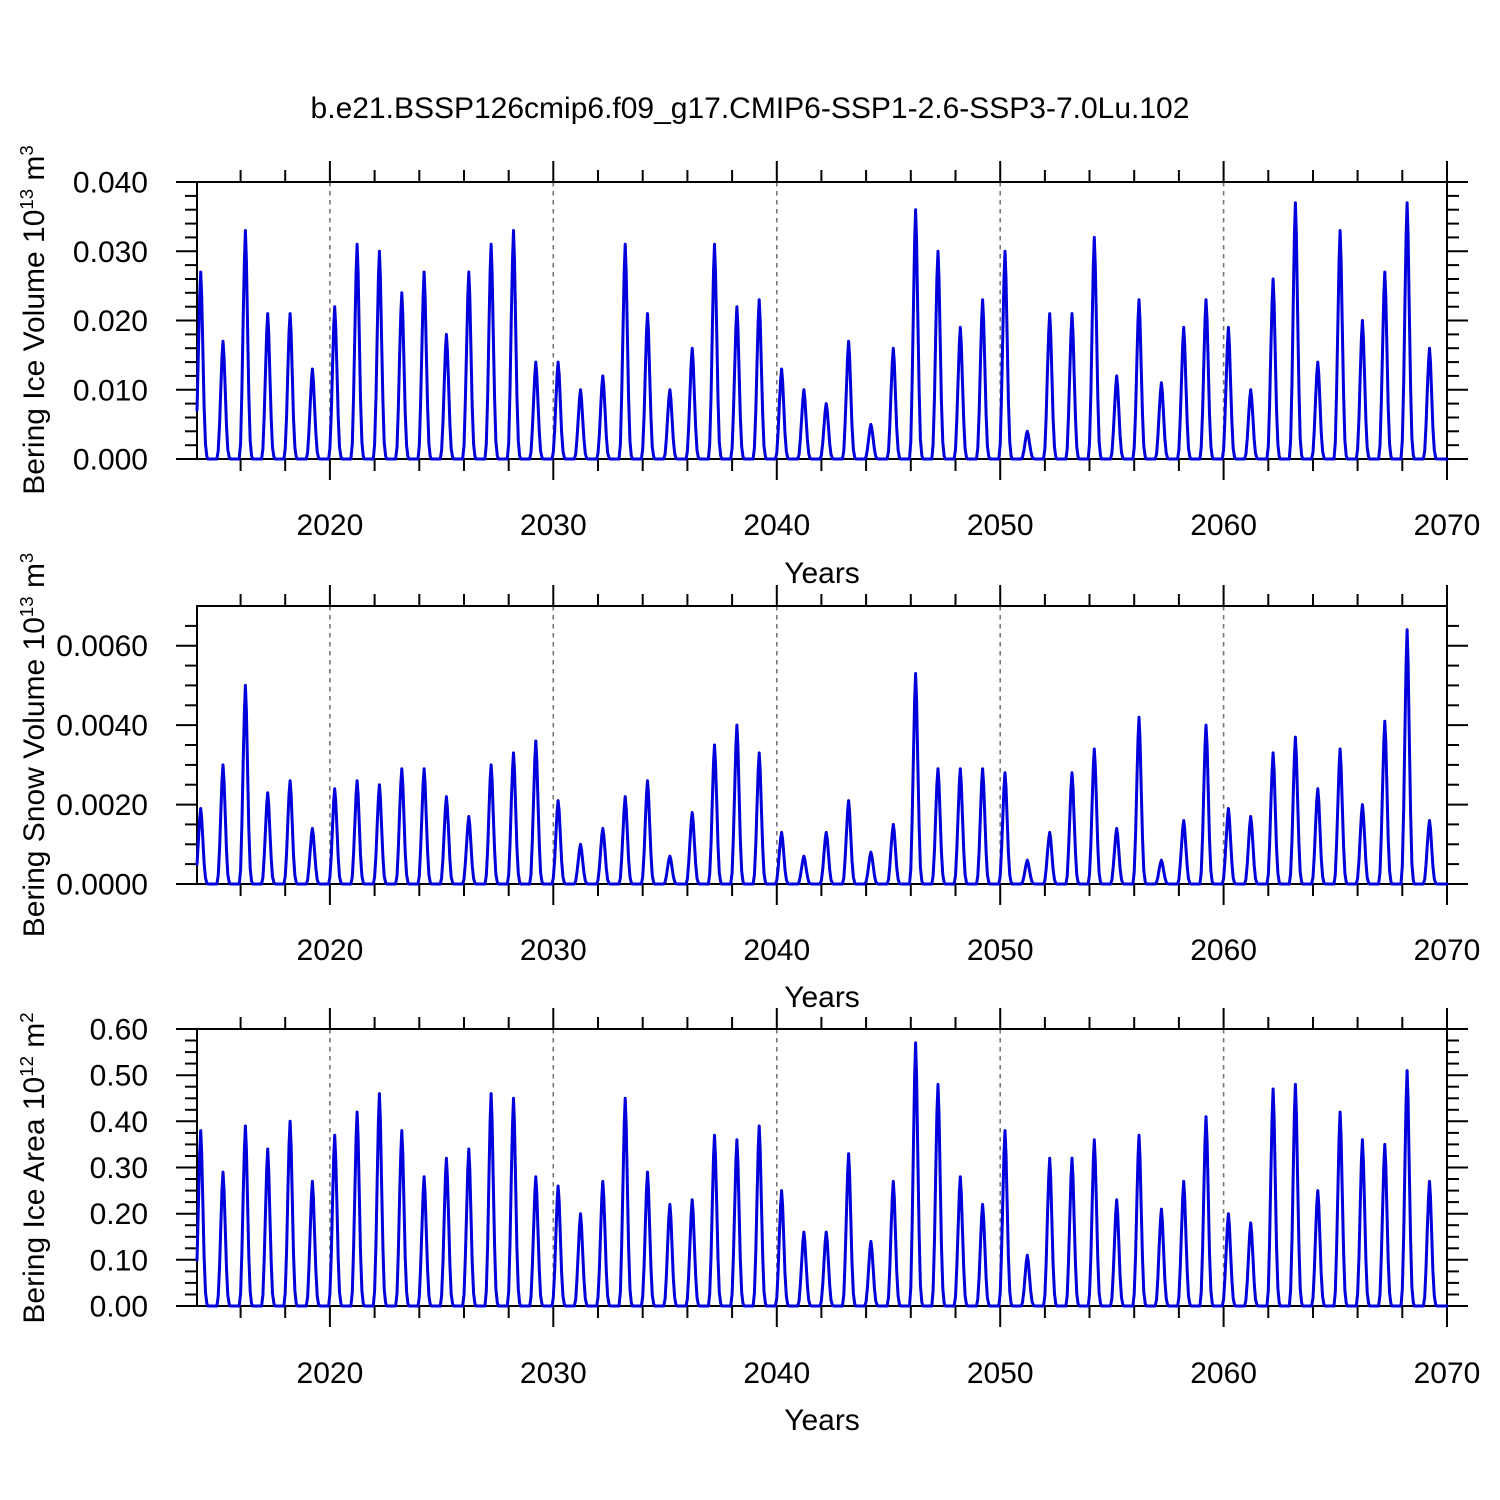 Image resolution: width=1500 pixels, height=1500 pixels. I want to click on y-tick-label: 0.0000, so click(102, 885).